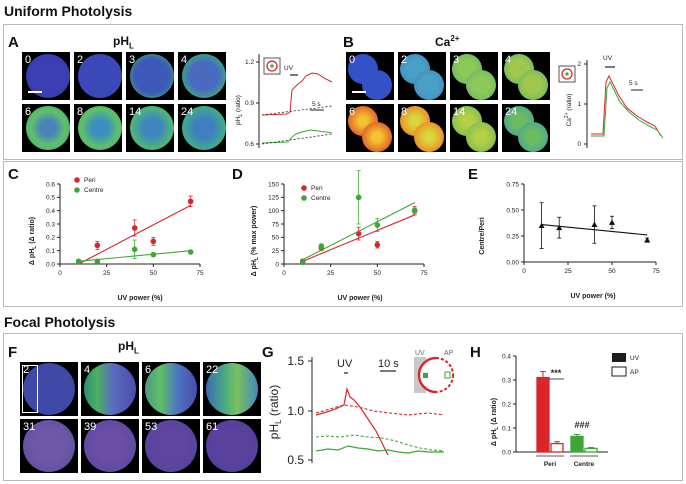  Describe the element at coordinates (187, 112) in the screenshot. I see `frame-time-label: 24` at that location.